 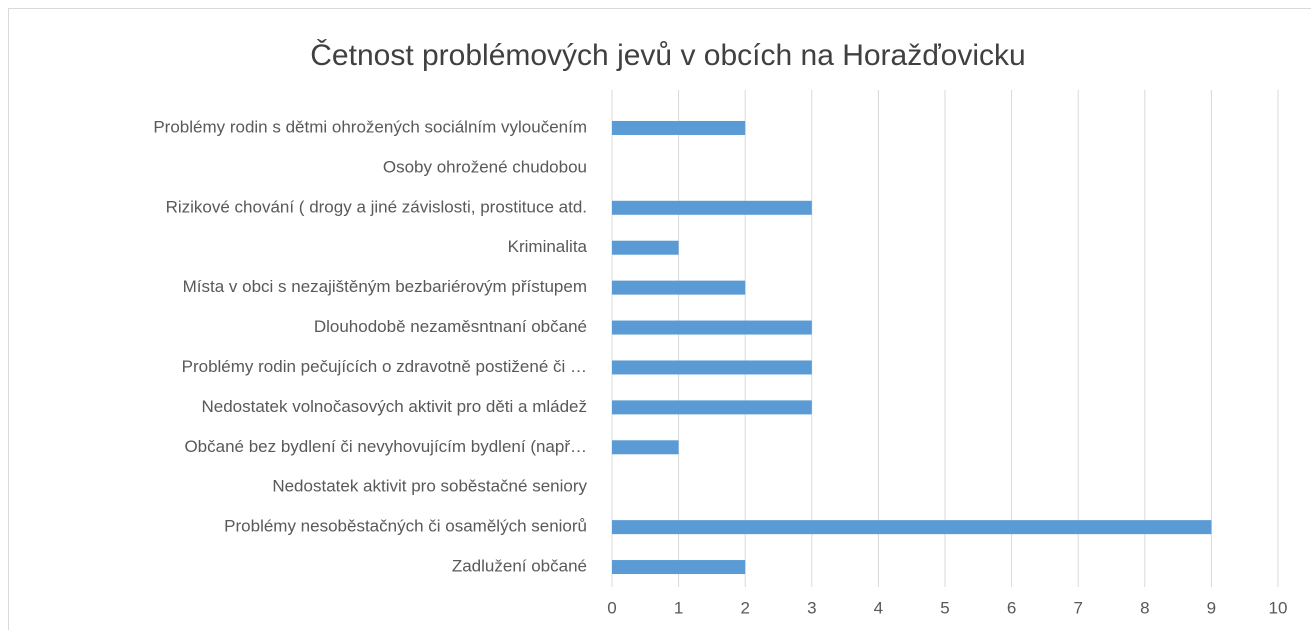 I want to click on y-tick-label: Kriminalita, so click(x=548, y=246).